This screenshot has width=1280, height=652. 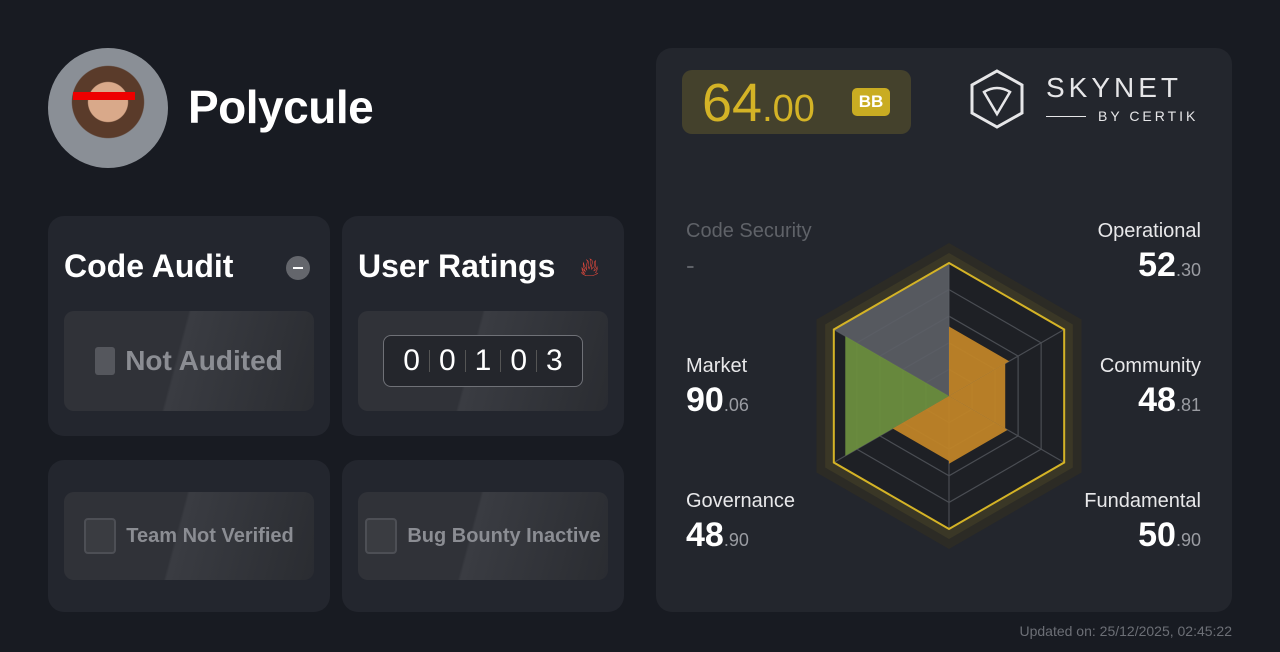 I want to click on audit-document-icon, so click(x=105, y=361).